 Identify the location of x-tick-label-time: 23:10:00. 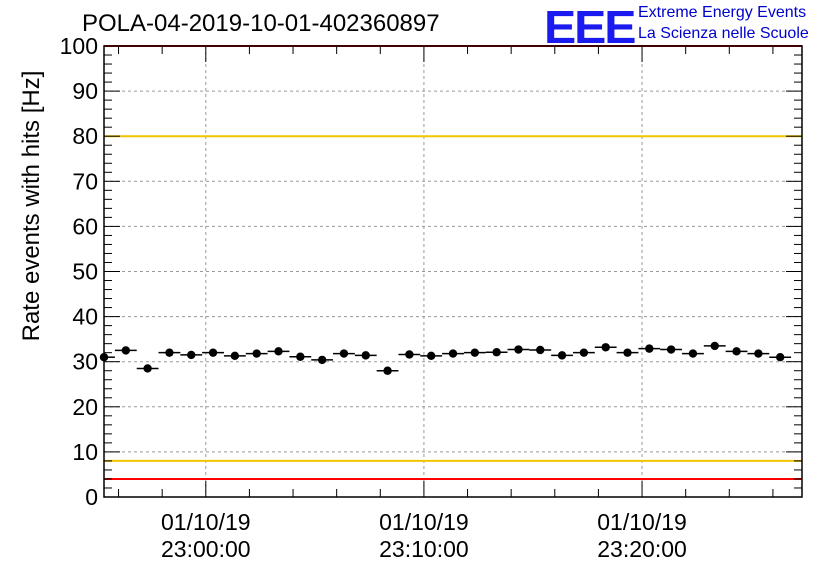
(424, 549).